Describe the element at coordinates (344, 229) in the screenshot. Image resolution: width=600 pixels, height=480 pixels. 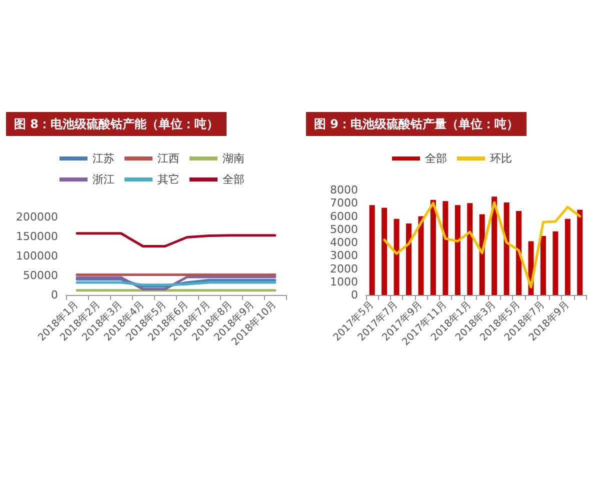
I see `y-tick-label: 5000` at that location.